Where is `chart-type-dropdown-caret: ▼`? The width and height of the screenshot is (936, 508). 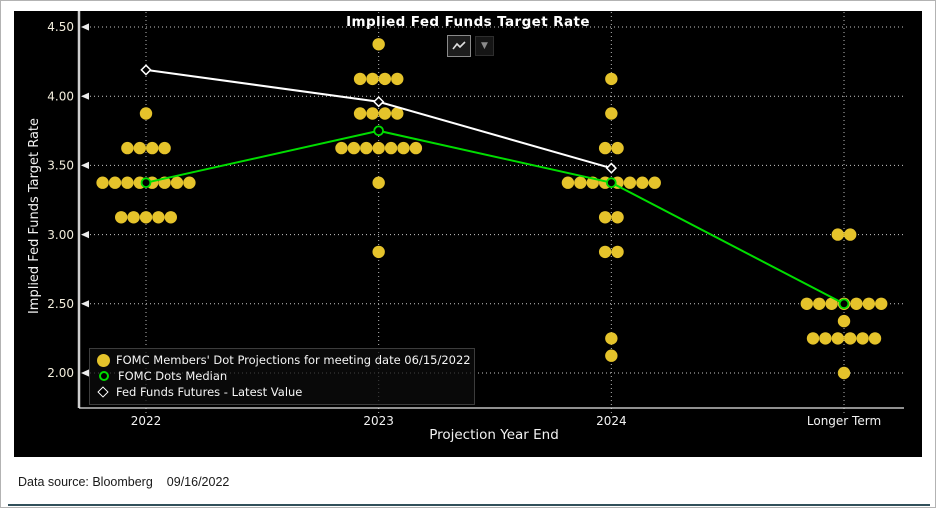 chart-type-dropdown-caret: ▼ is located at coordinates (484, 46).